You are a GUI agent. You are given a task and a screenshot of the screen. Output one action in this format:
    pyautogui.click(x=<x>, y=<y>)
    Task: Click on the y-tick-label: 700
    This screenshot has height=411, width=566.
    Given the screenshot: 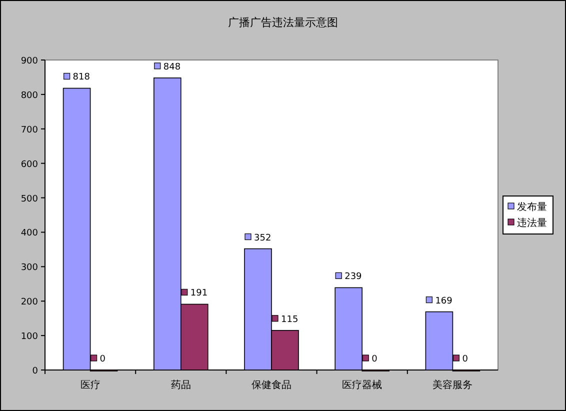 What is the action you would take?
    pyautogui.click(x=29, y=130)
    